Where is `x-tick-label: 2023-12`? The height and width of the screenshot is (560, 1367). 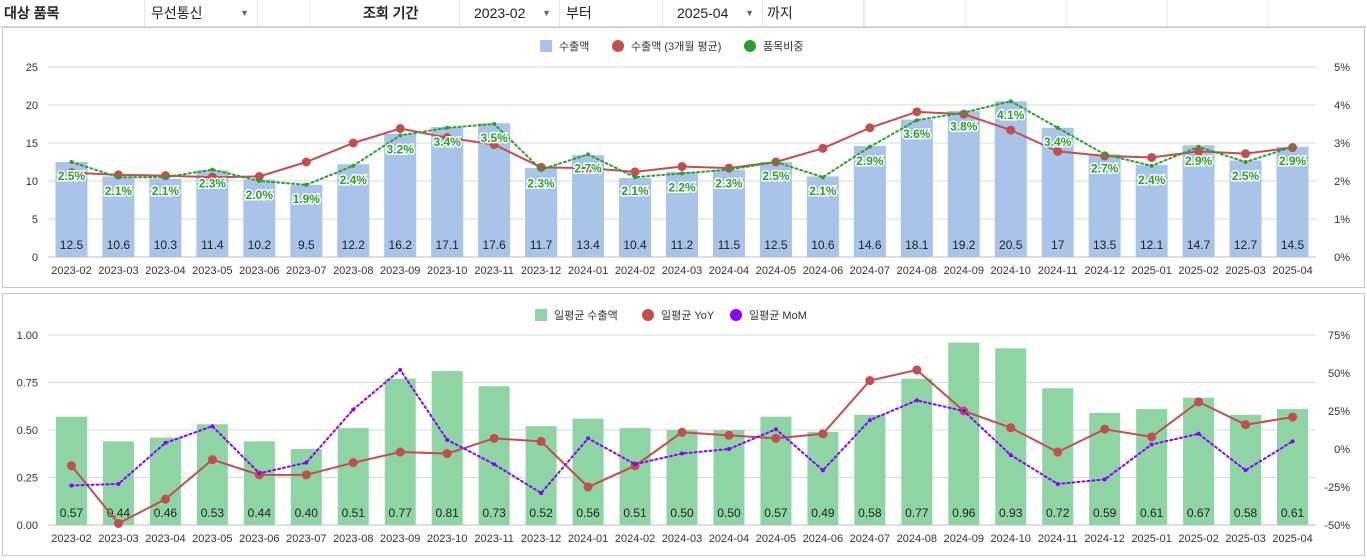 x-tick-label: 2023-12 is located at coordinates (541, 271).